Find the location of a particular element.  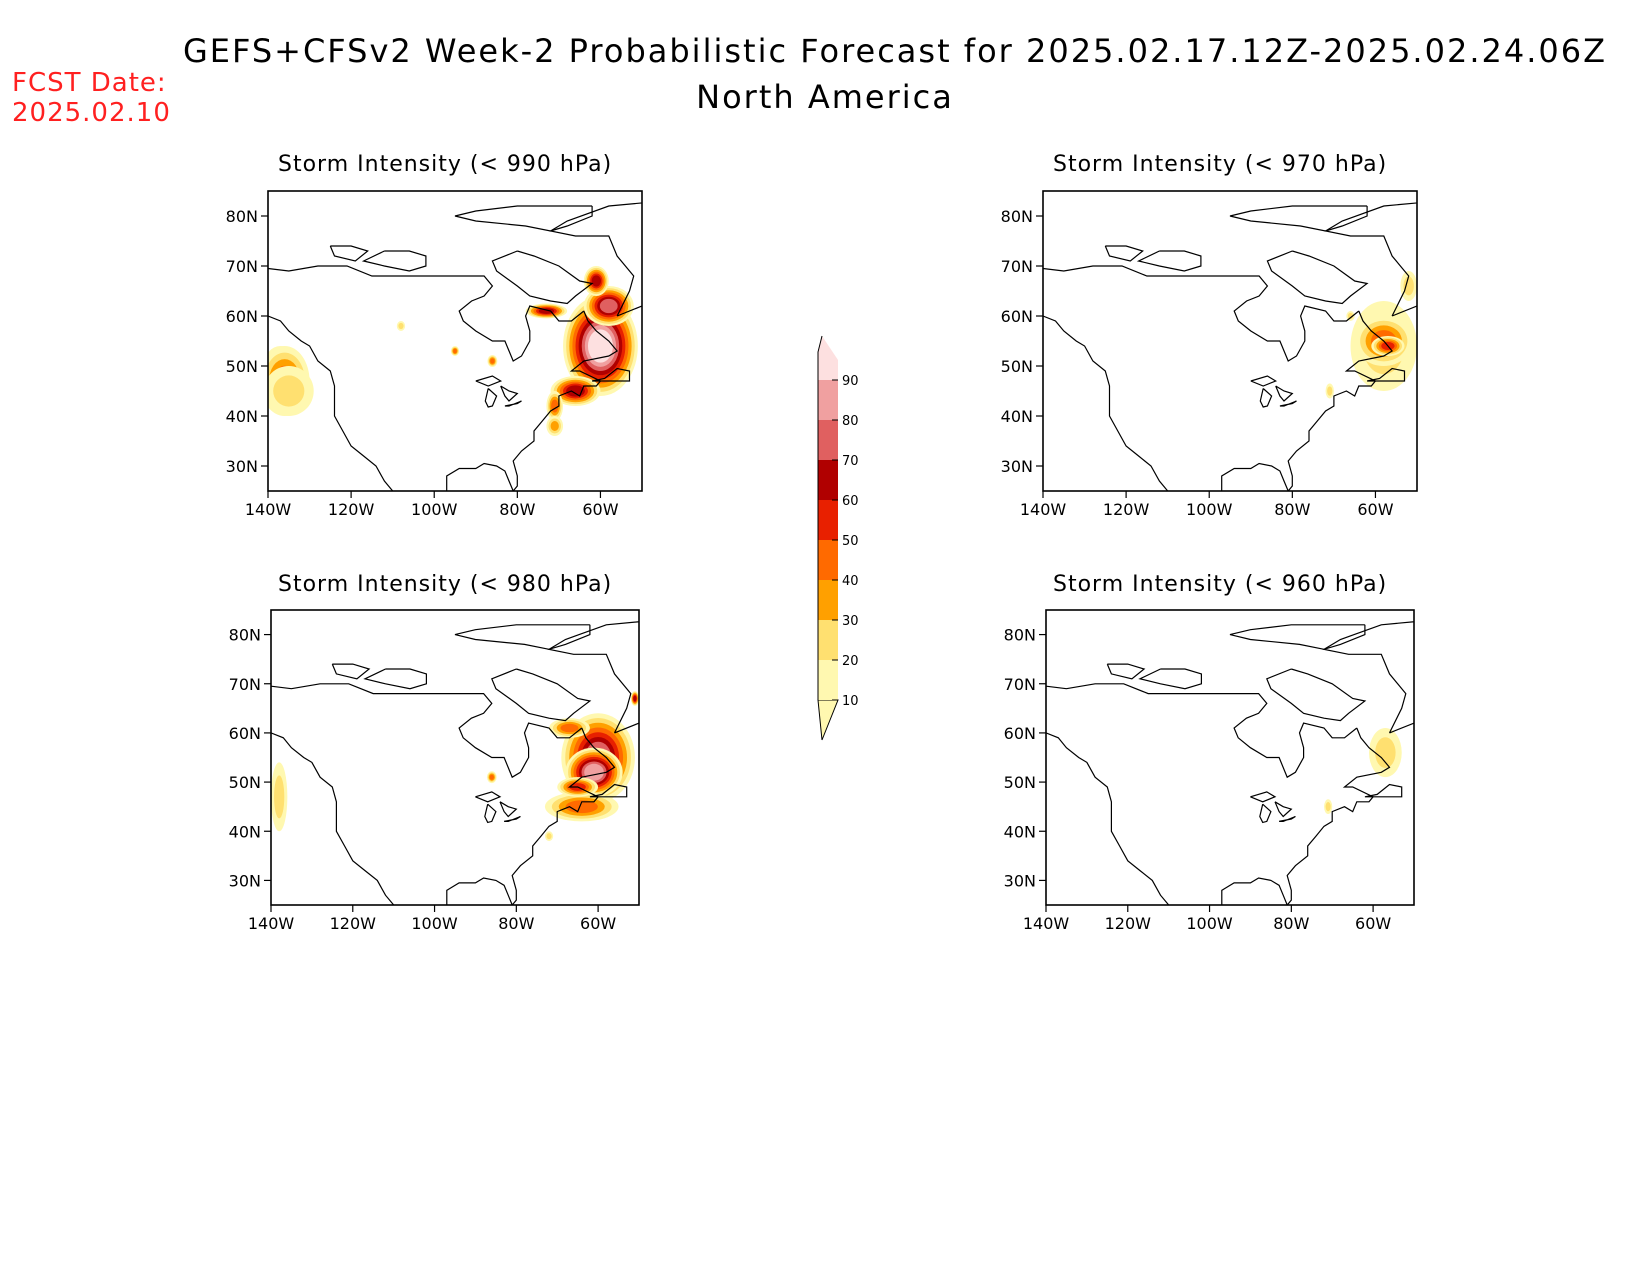

colorbar-tick-label: 80 is located at coordinates (850, 421).